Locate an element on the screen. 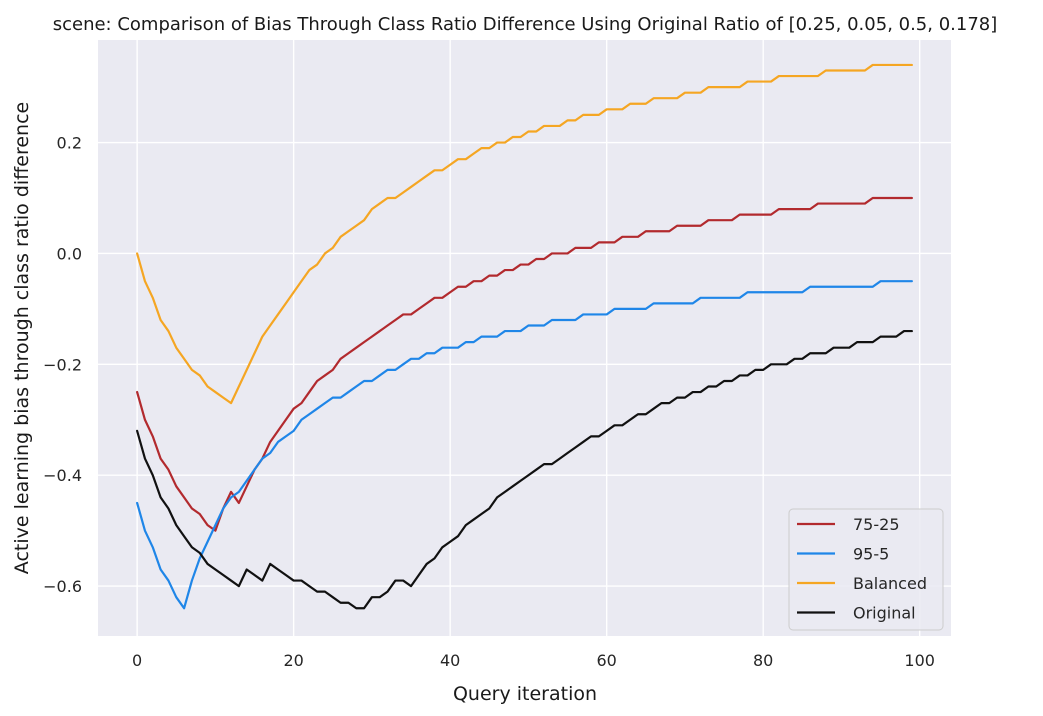 The height and width of the screenshot is (716, 1043). x-tick-label: 80 is located at coordinates (763, 660).